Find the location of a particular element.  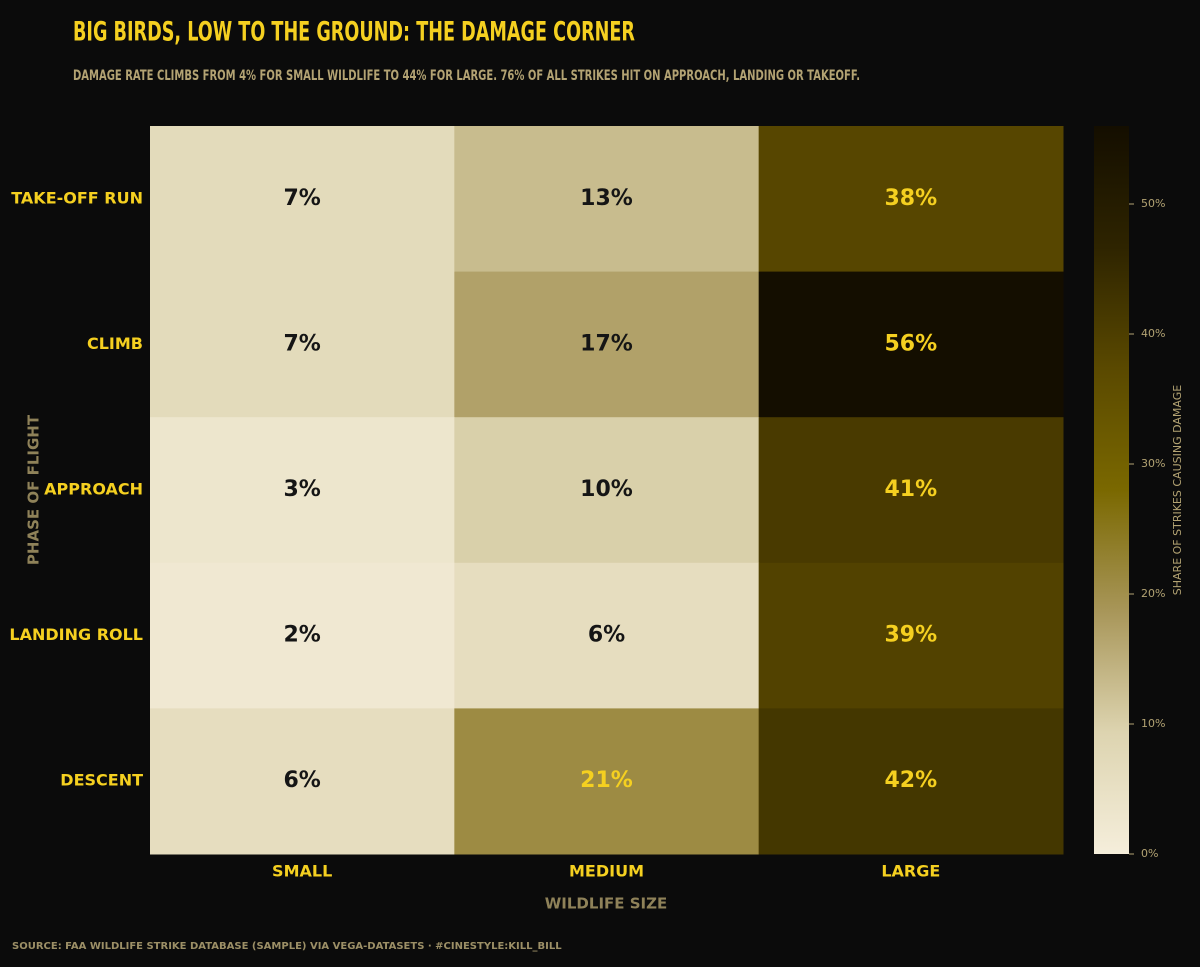

cell-label: 42% is located at coordinates (910, 780).